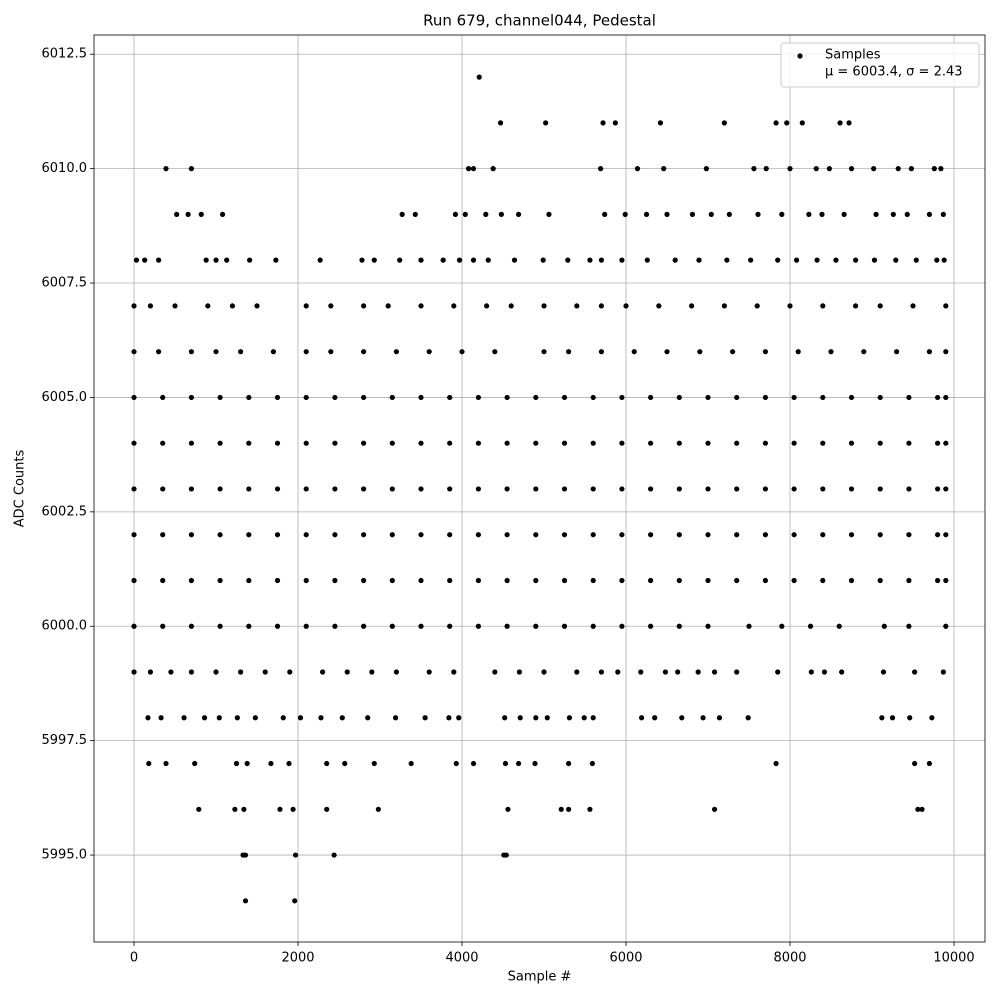 The height and width of the screenshot is (1000, 1000). I want to click on legend-box, so click(880, 65).